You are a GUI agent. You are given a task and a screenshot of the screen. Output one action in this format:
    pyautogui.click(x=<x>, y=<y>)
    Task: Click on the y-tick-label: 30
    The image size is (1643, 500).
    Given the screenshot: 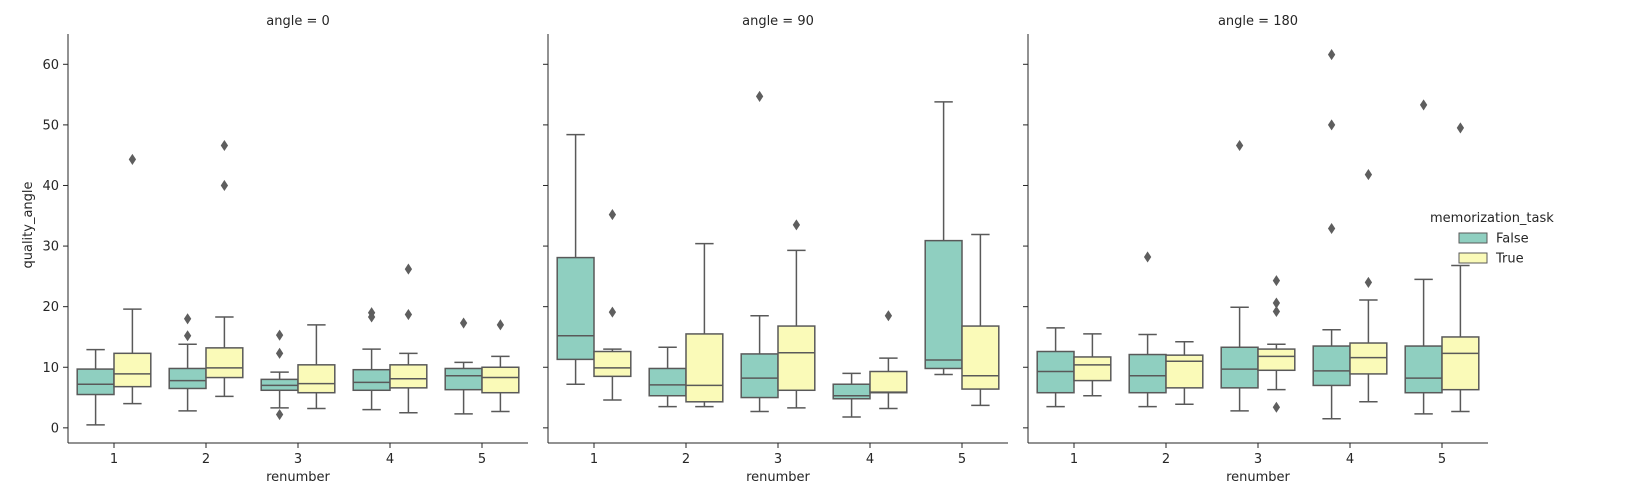 What is the action you would take?
    pyautogui.click(x=50, y=247)
    